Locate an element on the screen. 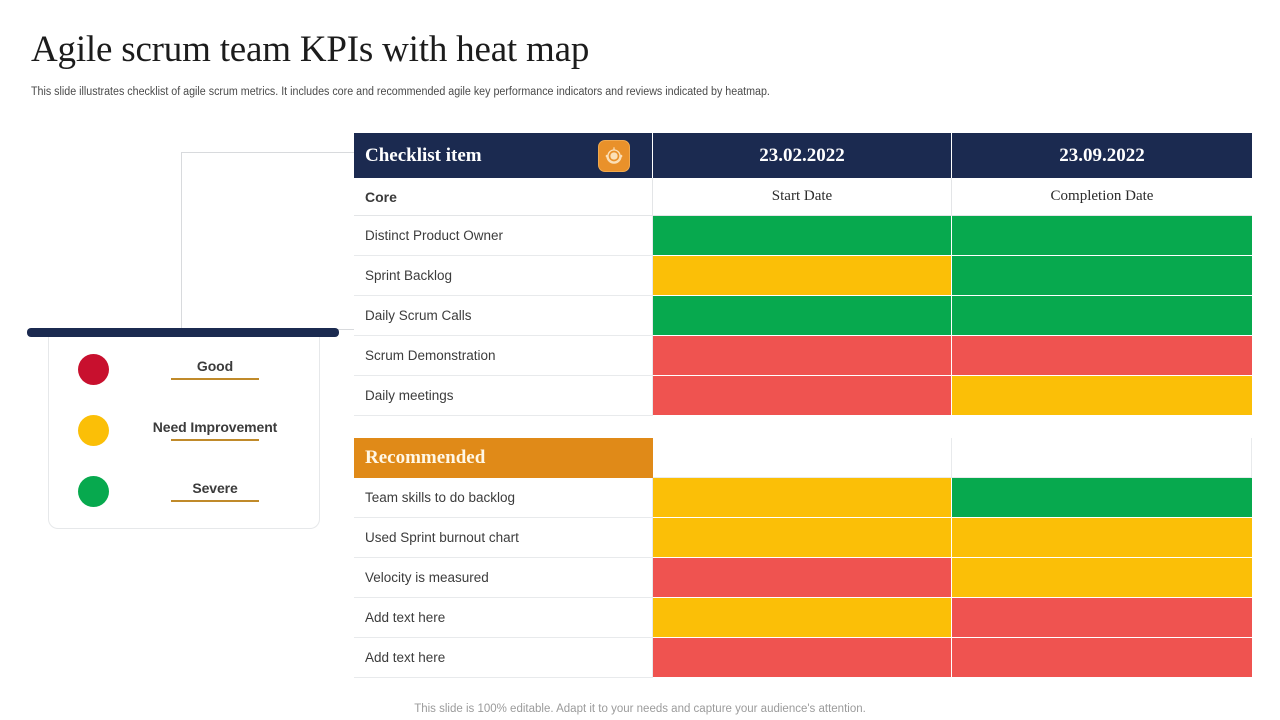  header-cell-date-completion: 23.09.2022 is located at coordinates (1102, 155).